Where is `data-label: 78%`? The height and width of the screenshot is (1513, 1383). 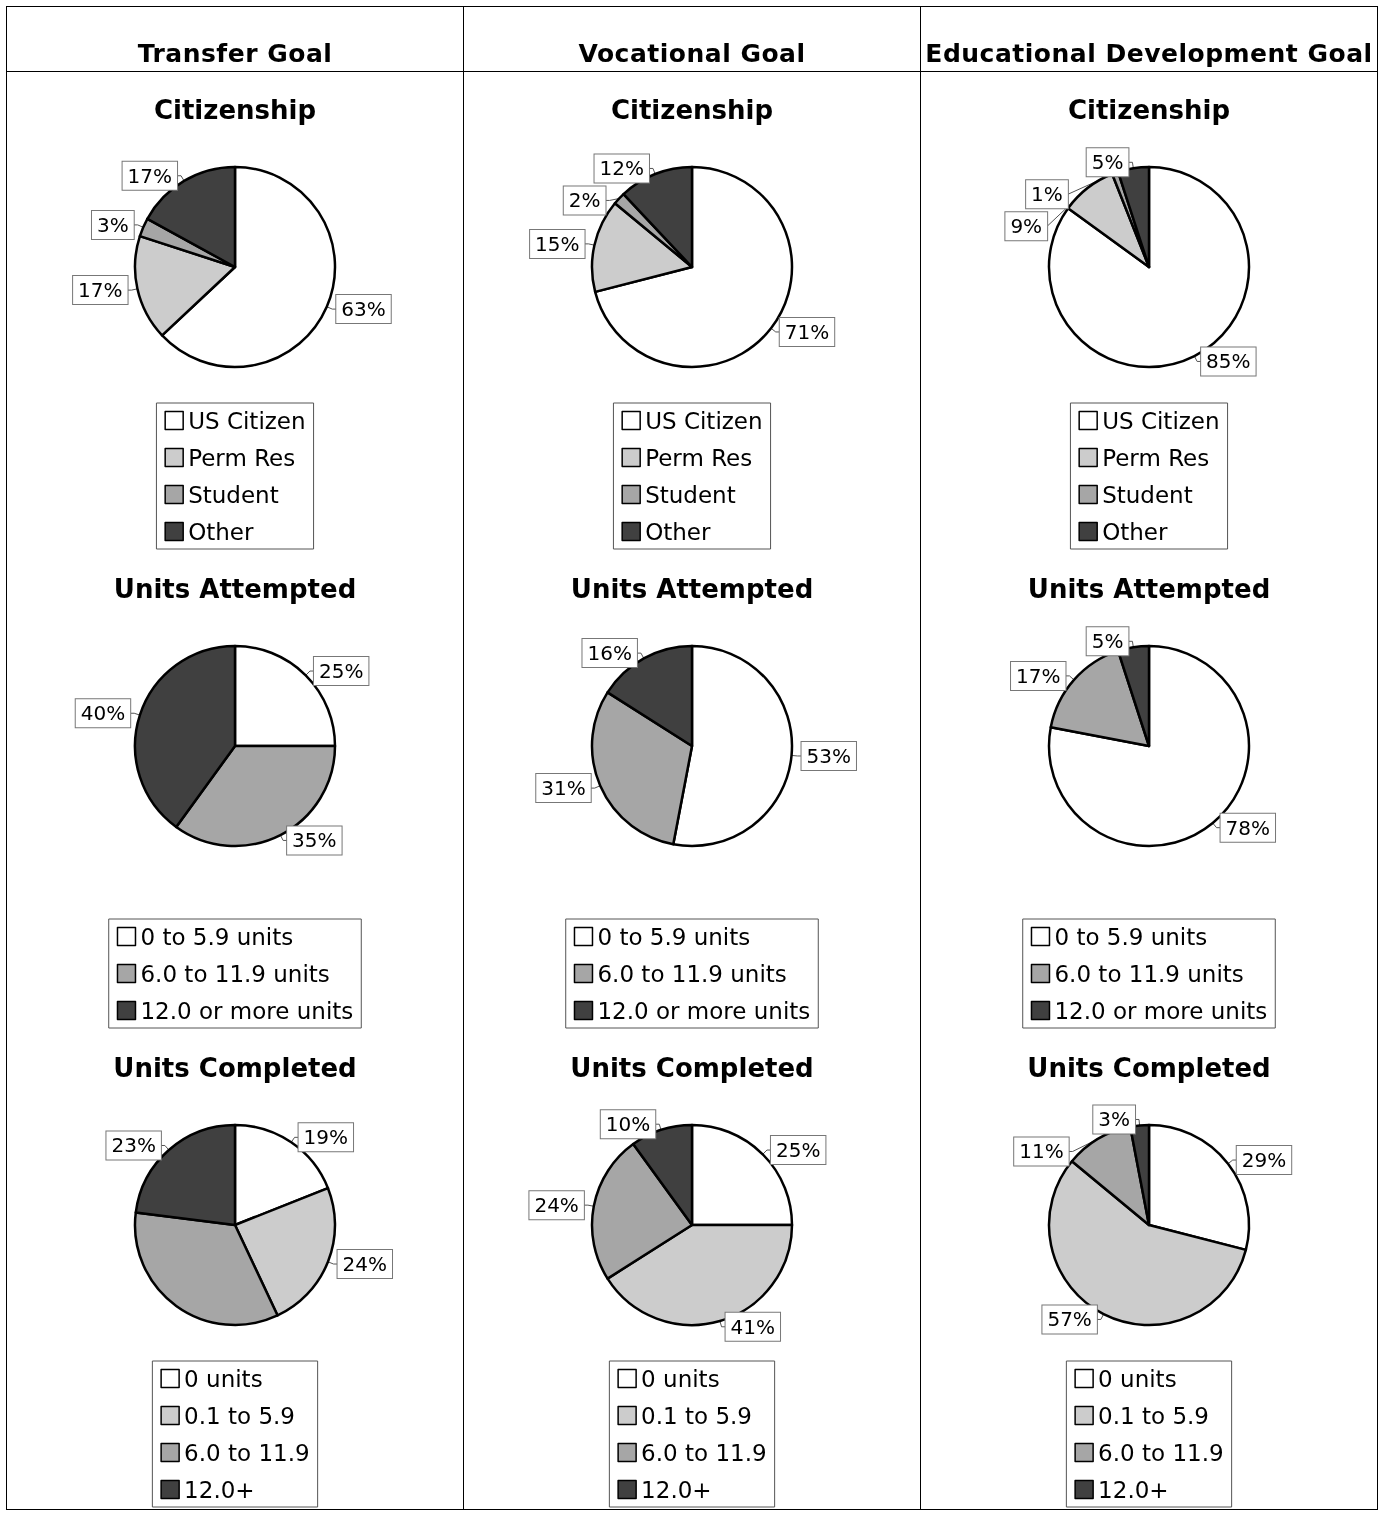
data-label: 78% is located at coordinates (1248, 827).